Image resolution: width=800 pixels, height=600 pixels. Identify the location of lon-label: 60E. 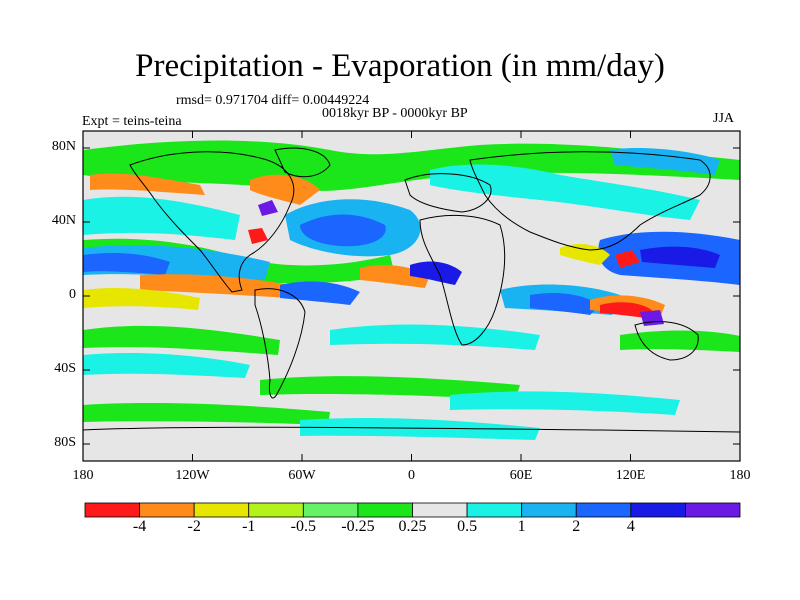
(521, 475).